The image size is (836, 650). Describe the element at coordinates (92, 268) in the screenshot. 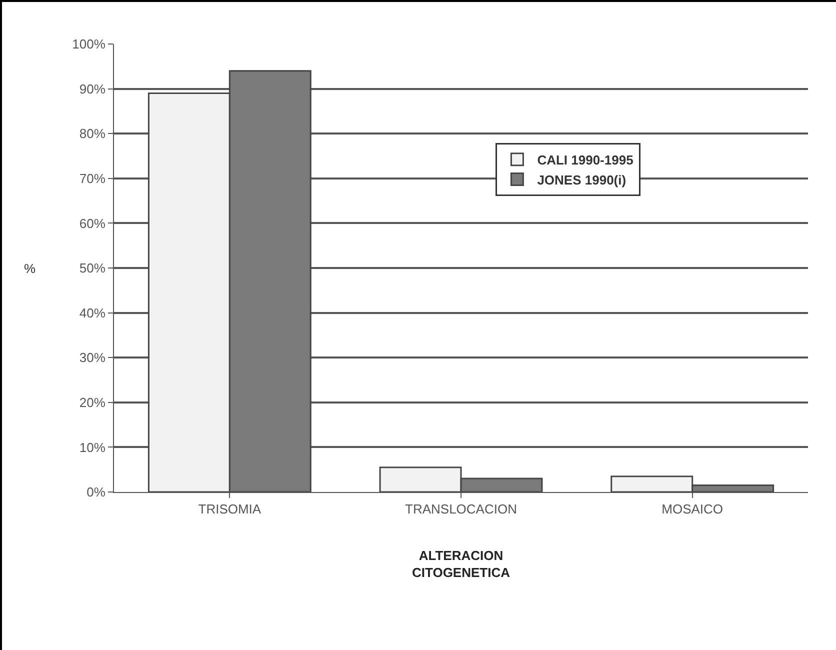

I see `y-tick-label: 50%` at that location.